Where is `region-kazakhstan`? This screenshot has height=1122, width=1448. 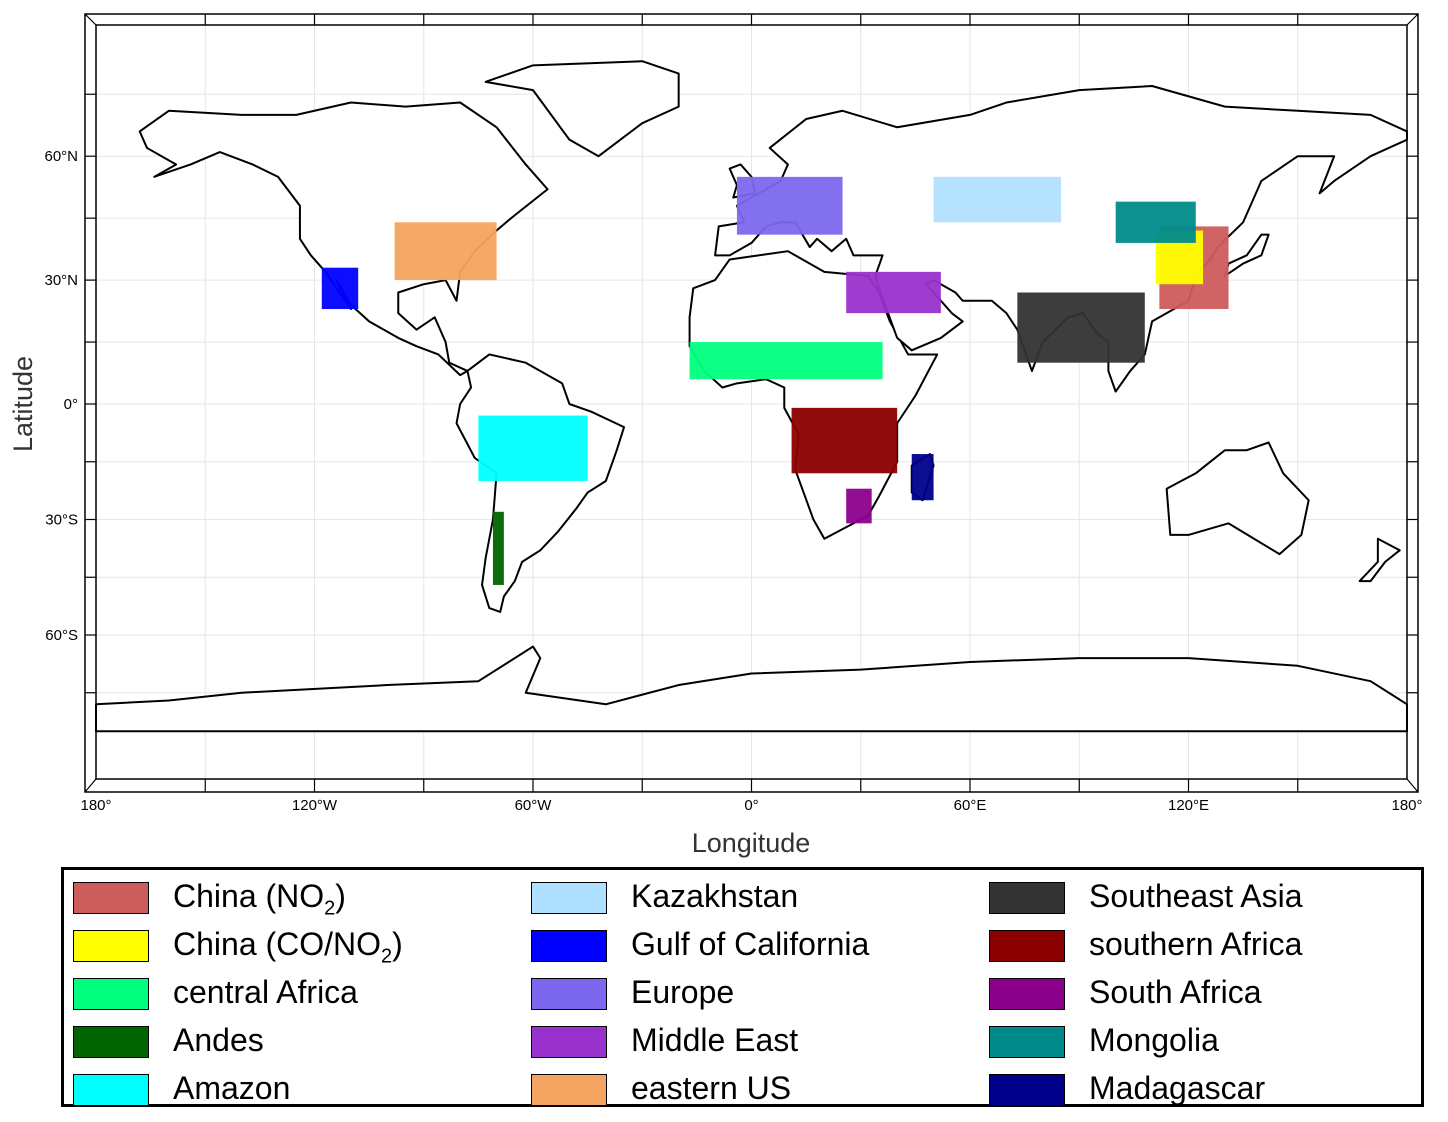 region-kazakhstan is located at coordinates (997, 199).